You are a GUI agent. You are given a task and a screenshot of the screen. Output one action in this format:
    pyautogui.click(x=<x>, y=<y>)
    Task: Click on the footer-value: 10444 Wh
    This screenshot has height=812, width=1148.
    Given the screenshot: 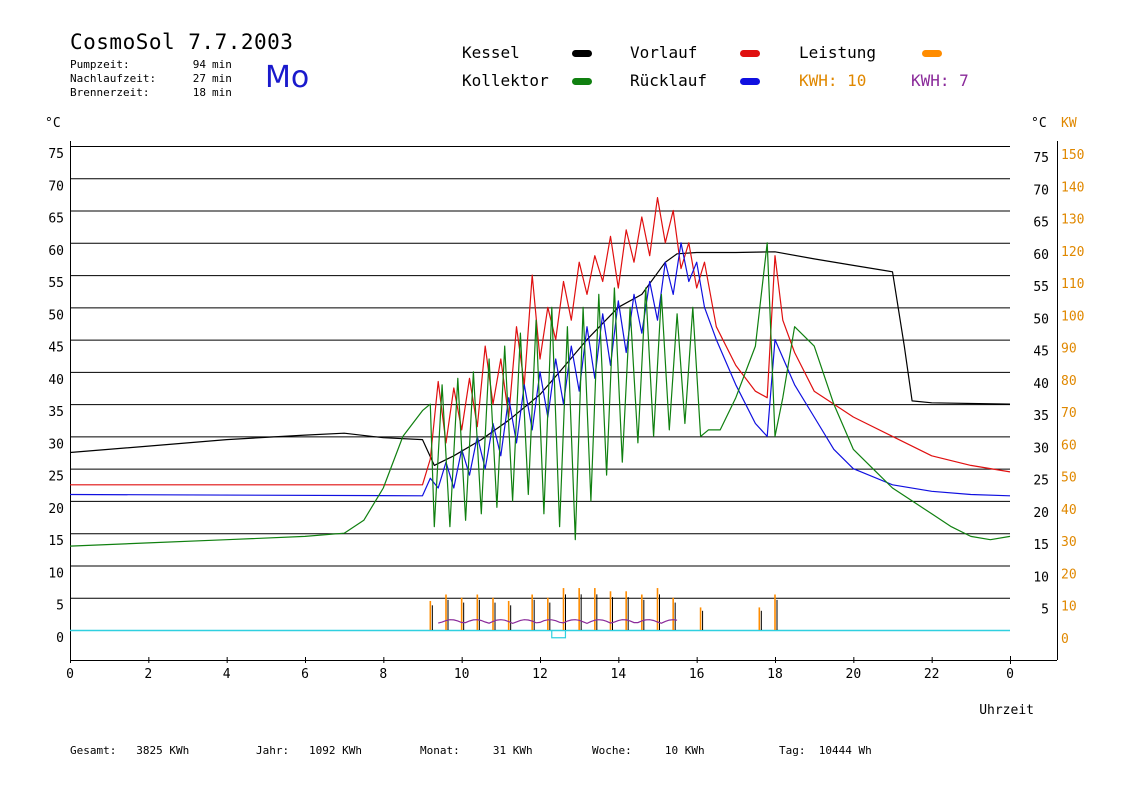 What is the action you would take?
    pyautogui.click(x=845, y=750)
    